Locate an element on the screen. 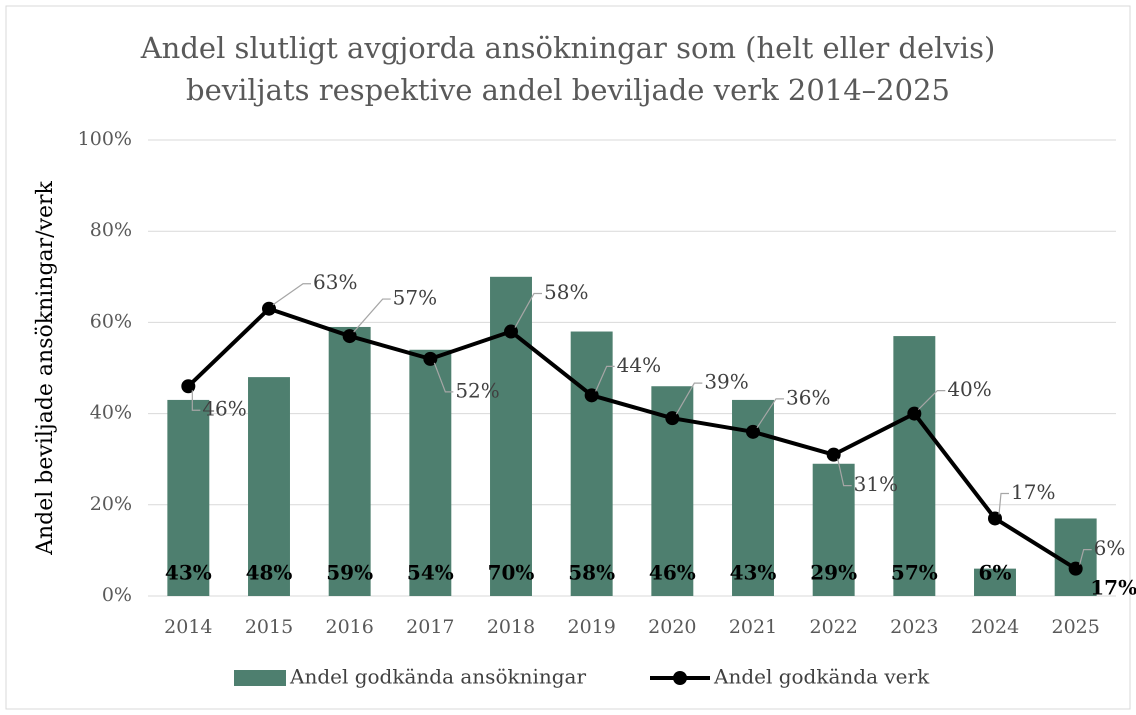 This screenshot has width=1136, height=715. y-tick-label: 0% is located at coordinates (117, 595).